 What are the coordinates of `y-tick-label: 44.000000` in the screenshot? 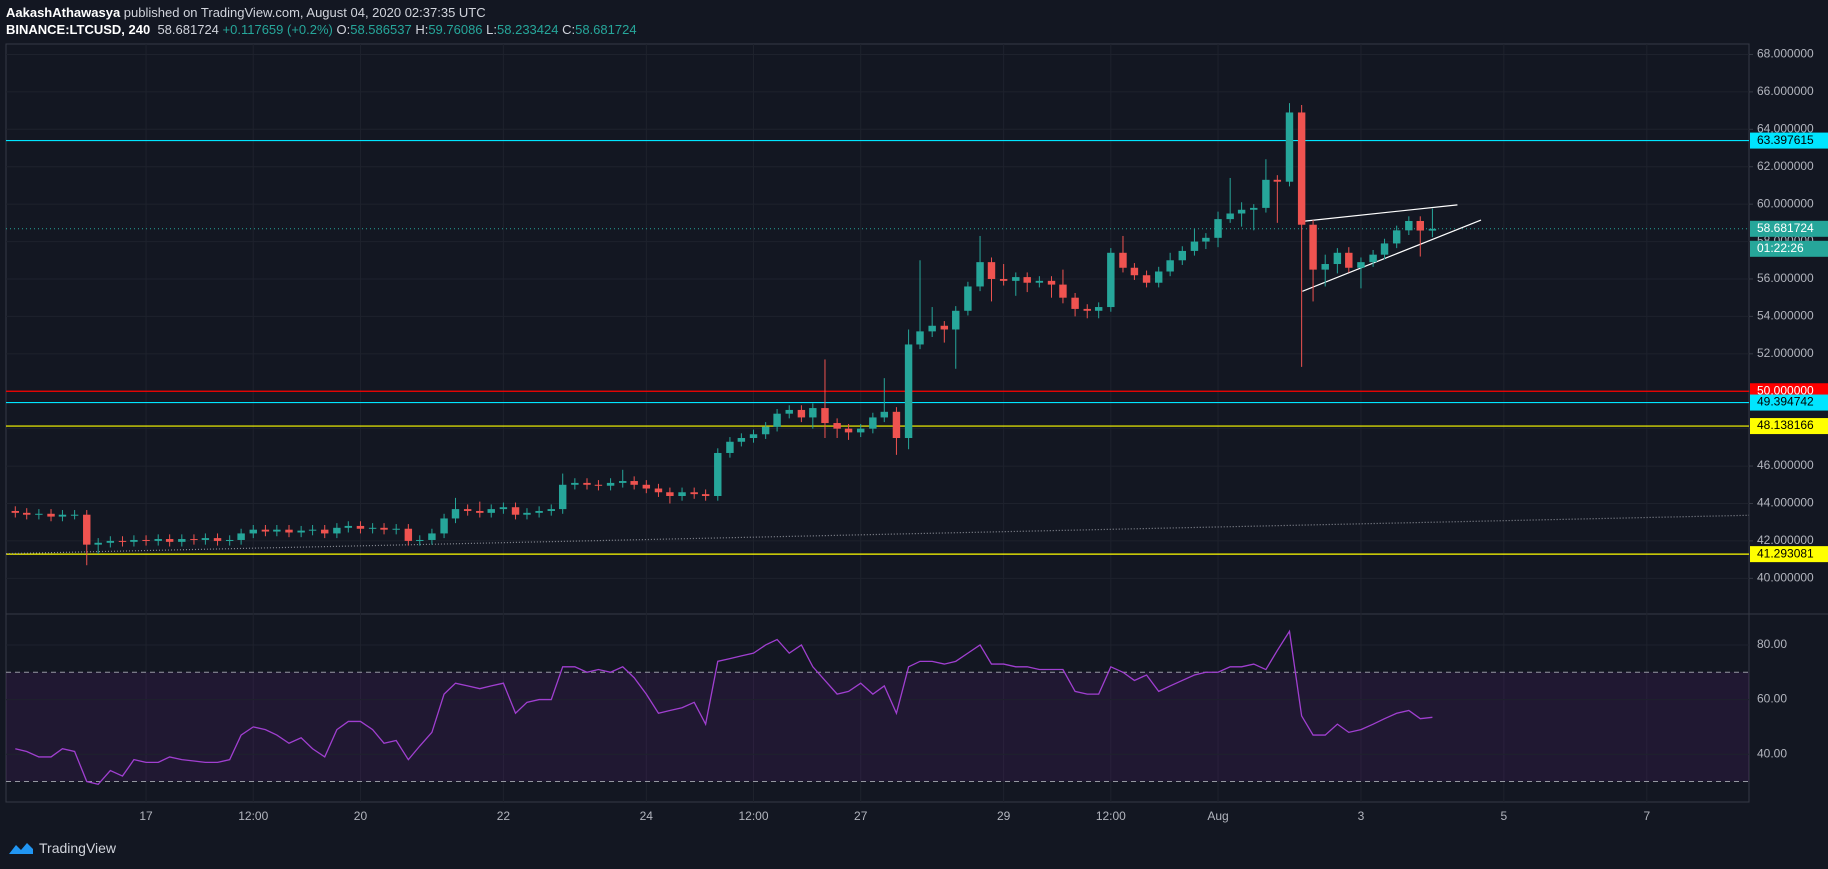 It's located at (1785, 503).